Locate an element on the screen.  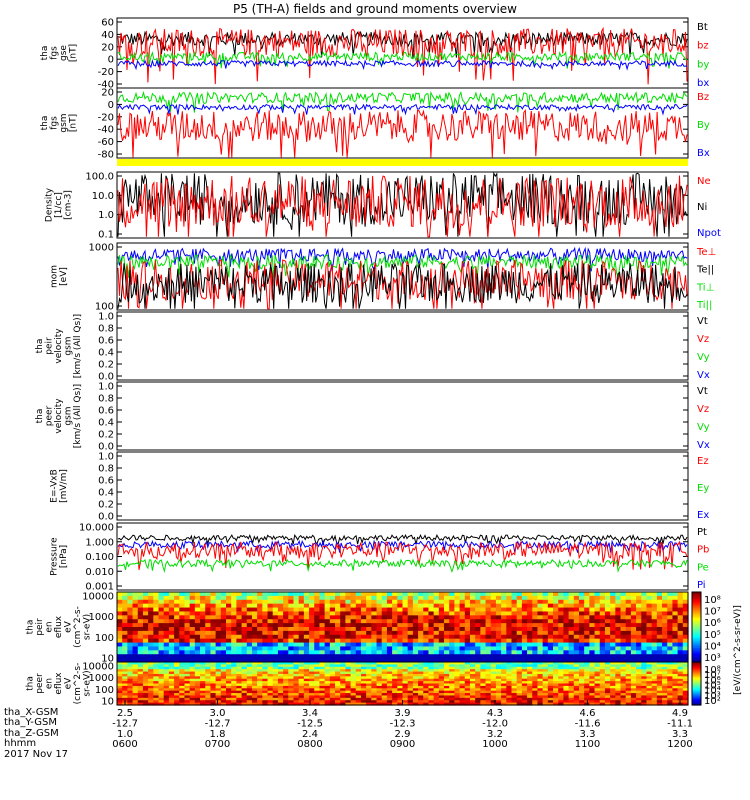
x-tick-value: 3.4 is located at coordinates (310, 713).